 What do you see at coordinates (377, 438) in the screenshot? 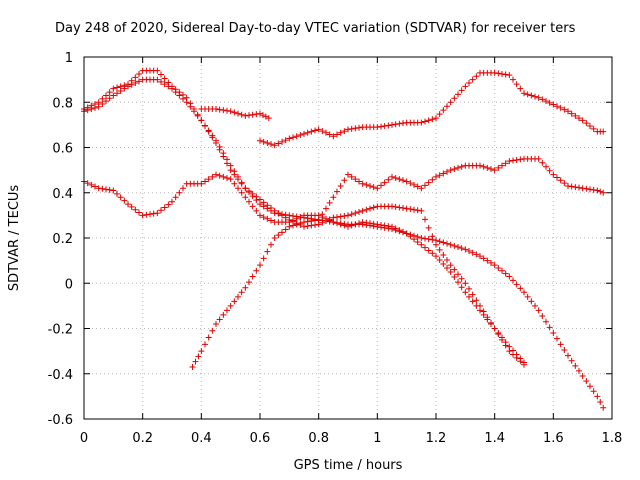
I see `x-tick-label: 1` at bounding box center [377, 438].